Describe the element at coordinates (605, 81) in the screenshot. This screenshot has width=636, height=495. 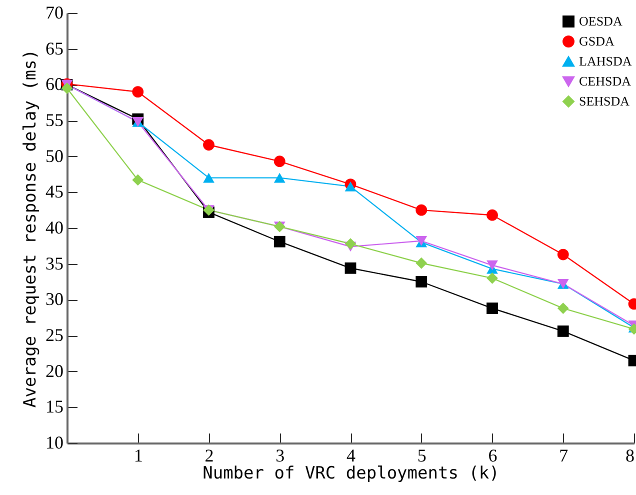
I see `legend-label: CEHSDA` at that location.